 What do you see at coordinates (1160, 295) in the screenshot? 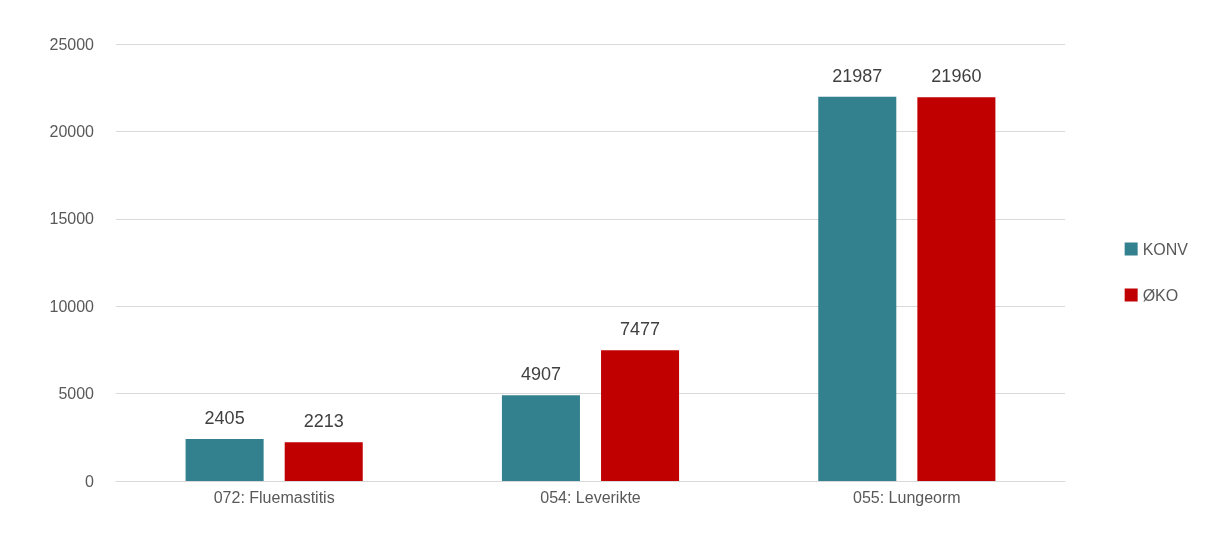
I see `legend-label: ØKO` at bounding box center [1160, 295].